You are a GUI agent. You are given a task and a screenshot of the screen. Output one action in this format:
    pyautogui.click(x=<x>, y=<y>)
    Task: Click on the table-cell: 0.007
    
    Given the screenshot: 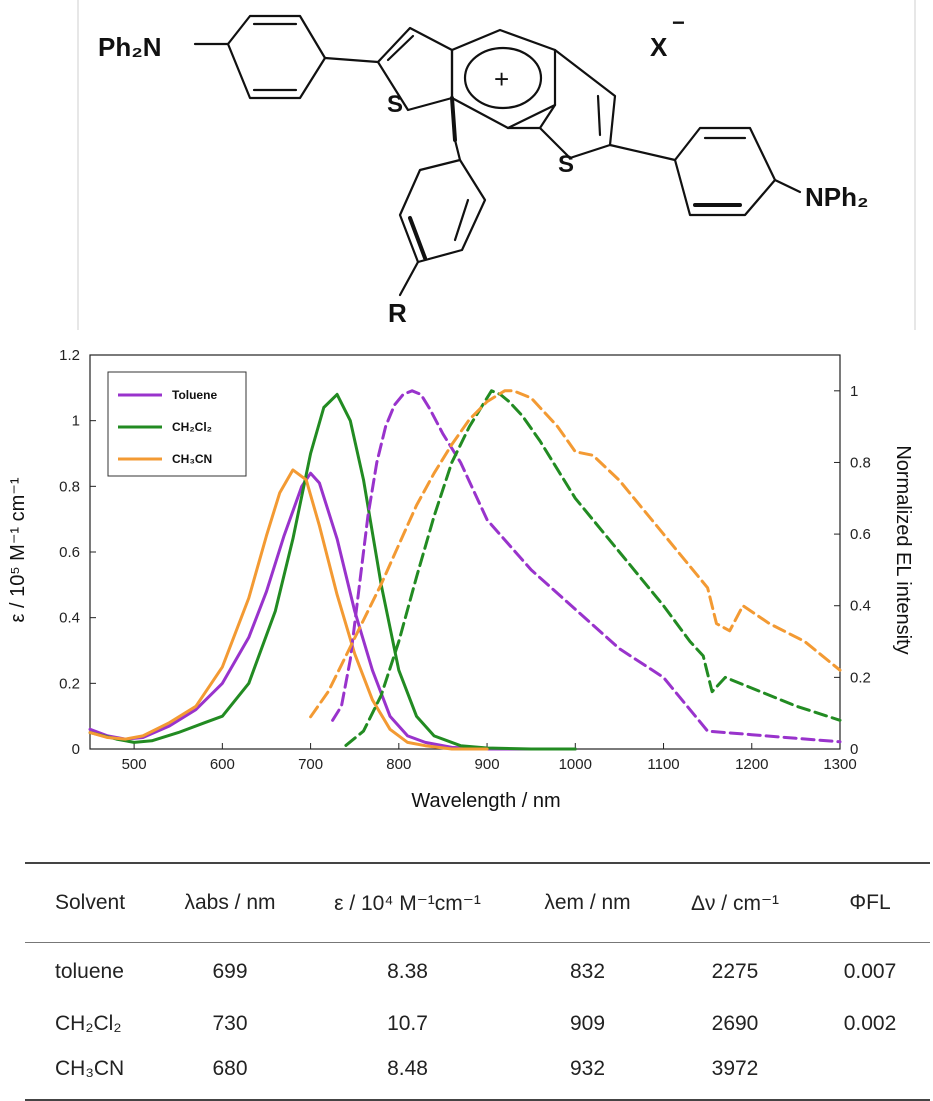 What is the action you would take?
    pyautogui.click(x=870, y=971)
    